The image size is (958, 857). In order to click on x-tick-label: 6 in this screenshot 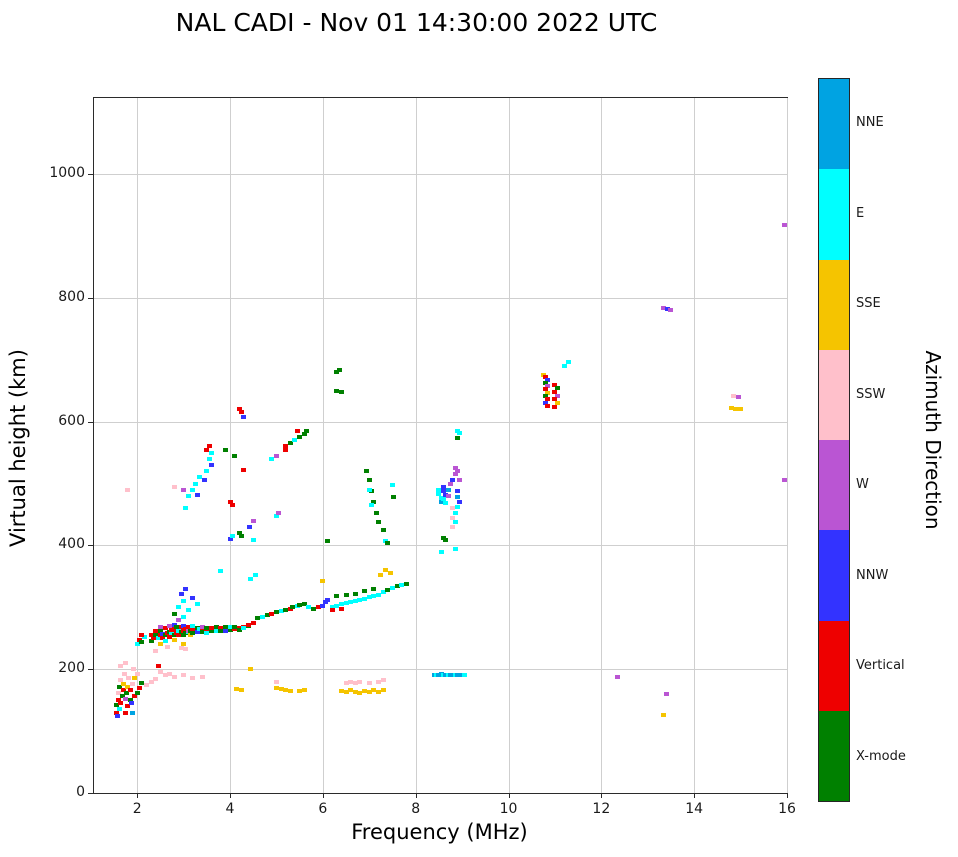, I will do `click(323, 809)`.